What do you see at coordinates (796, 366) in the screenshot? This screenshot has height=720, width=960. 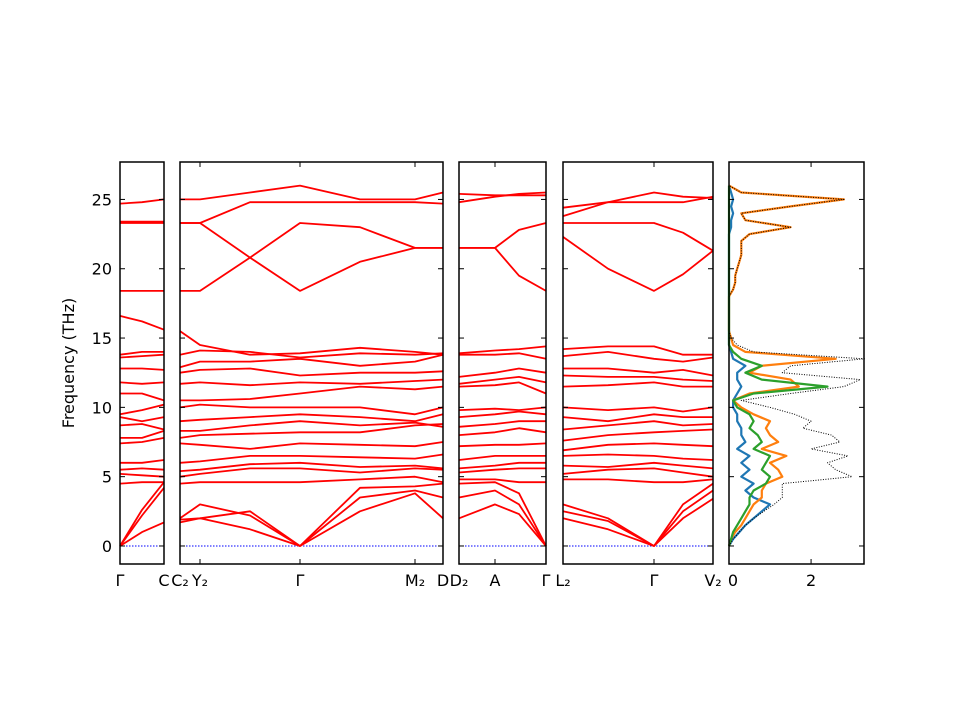 I see `dos-series-total` at bounding box center [796, 366].